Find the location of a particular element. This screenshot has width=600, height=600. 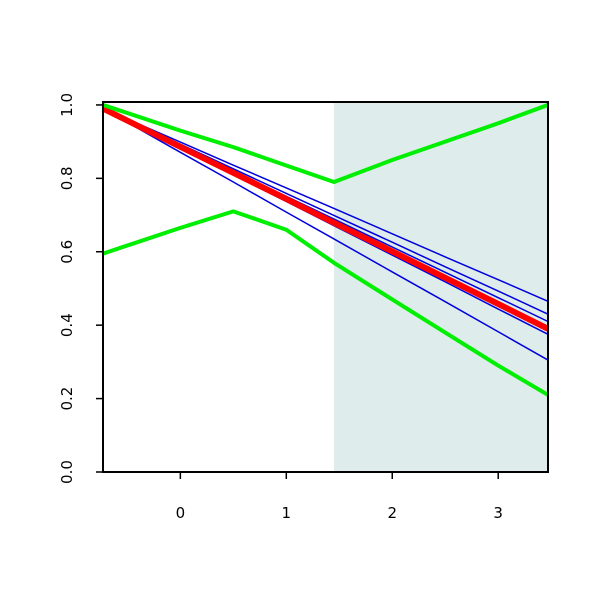

y-tick-label: 0.6 is located at coordinates (67, 252).